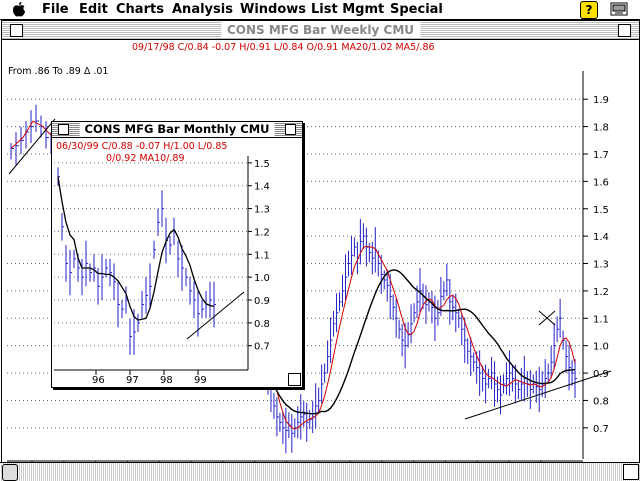 The height and width of the screenshot is (481, 640). I want to click on trendline-support, so click(538, 395).